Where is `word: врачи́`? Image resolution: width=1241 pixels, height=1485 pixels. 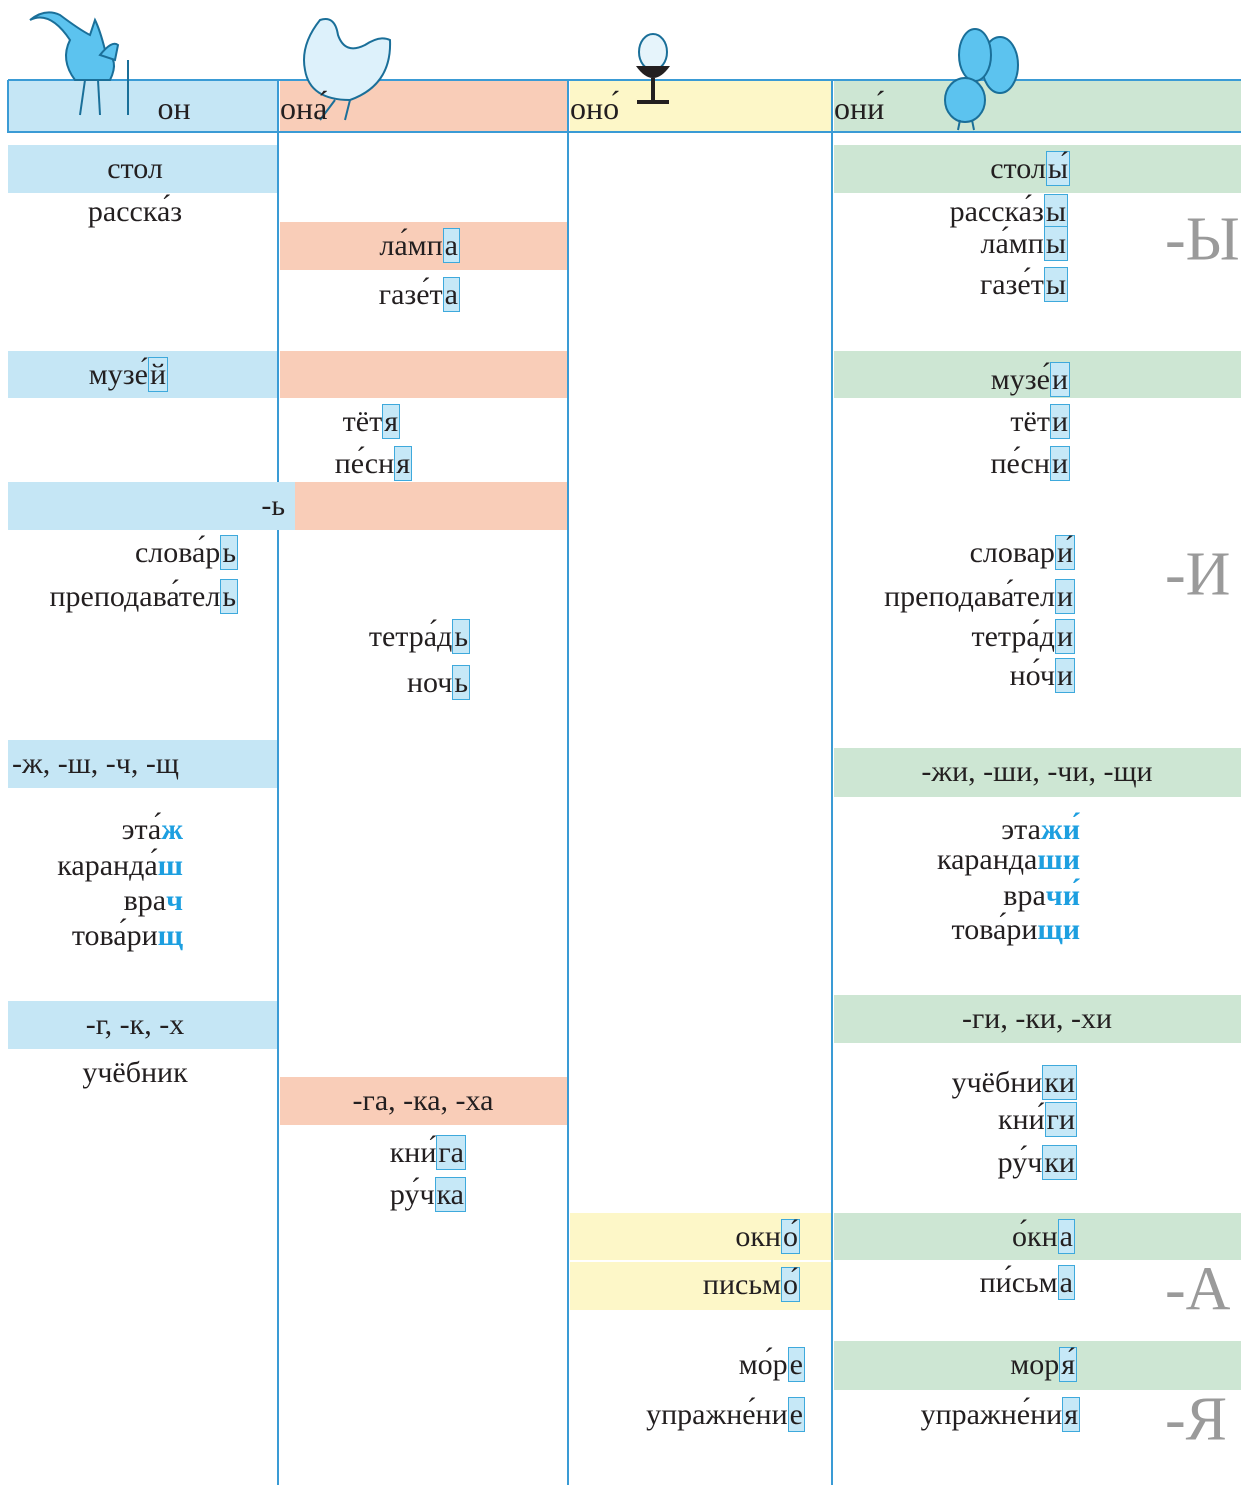 word: врачи́ is located at coordinates (1041, 896).